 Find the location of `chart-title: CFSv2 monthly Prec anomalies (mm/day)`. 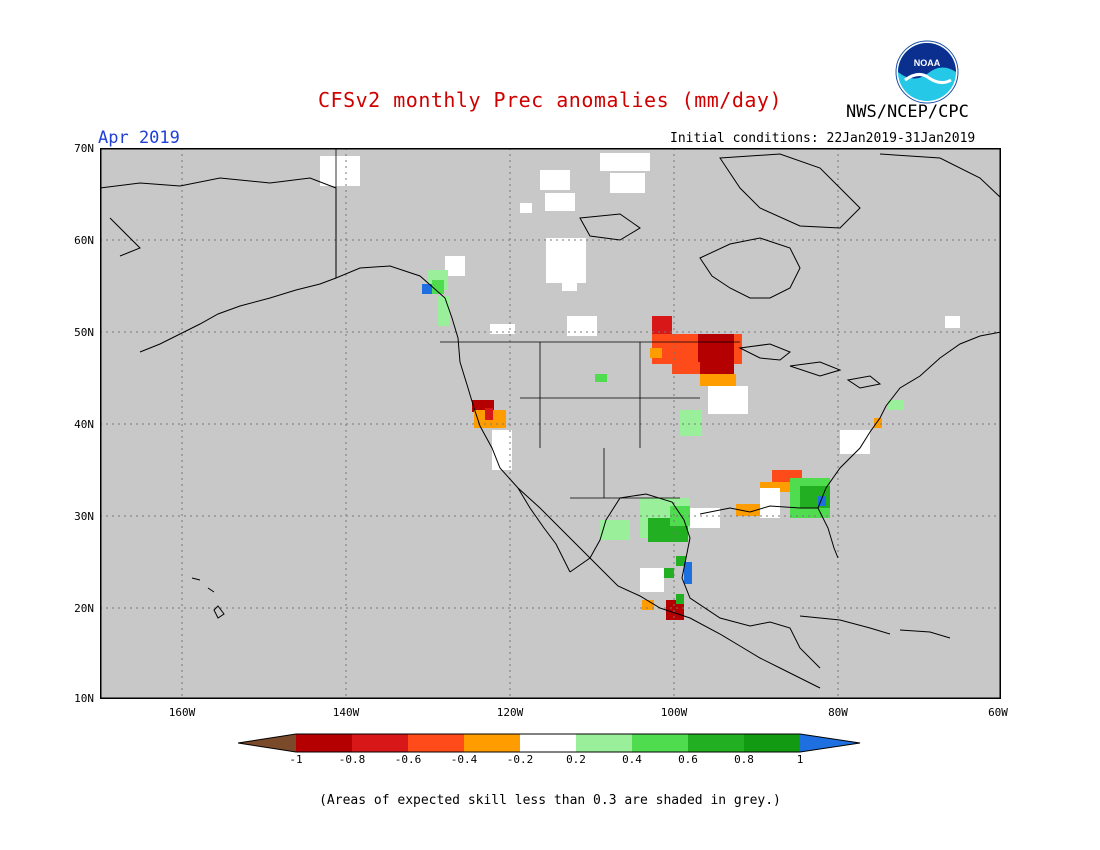

chart-title: CFSv2 monthly Prec anomalies (mm/day) is located at coordinates (550, 100).